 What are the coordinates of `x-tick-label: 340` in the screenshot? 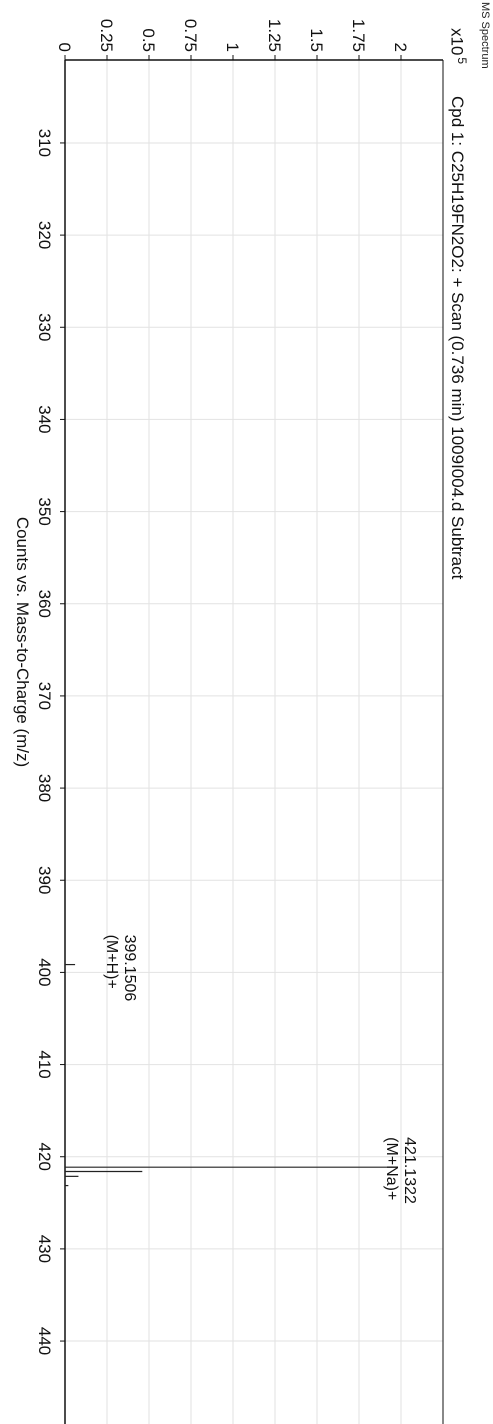 It's located at (44, 419).